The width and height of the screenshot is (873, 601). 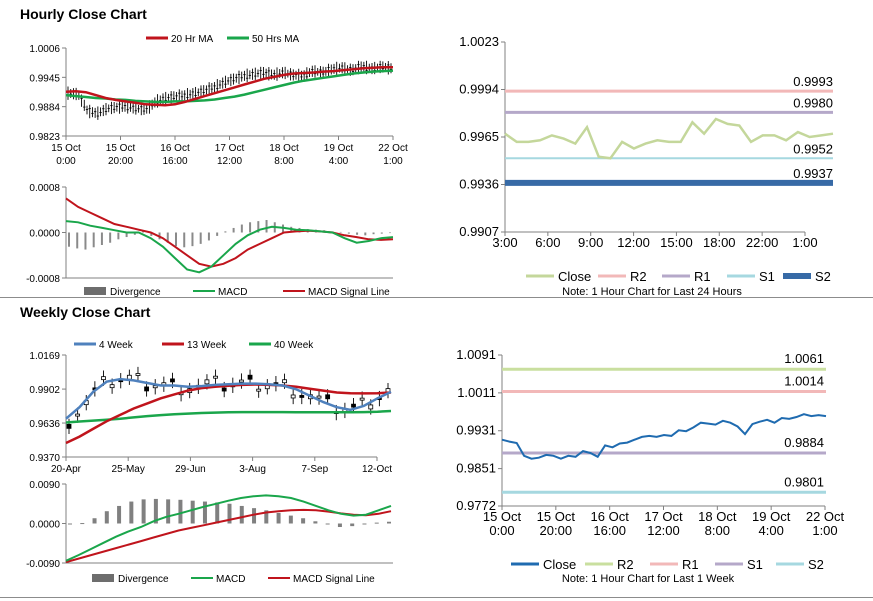 What do you see at coordinates (284, 161) in the screenshot?
I see `hourly-price-x-tick-label: 8:00` at bounding box center [284, 161].